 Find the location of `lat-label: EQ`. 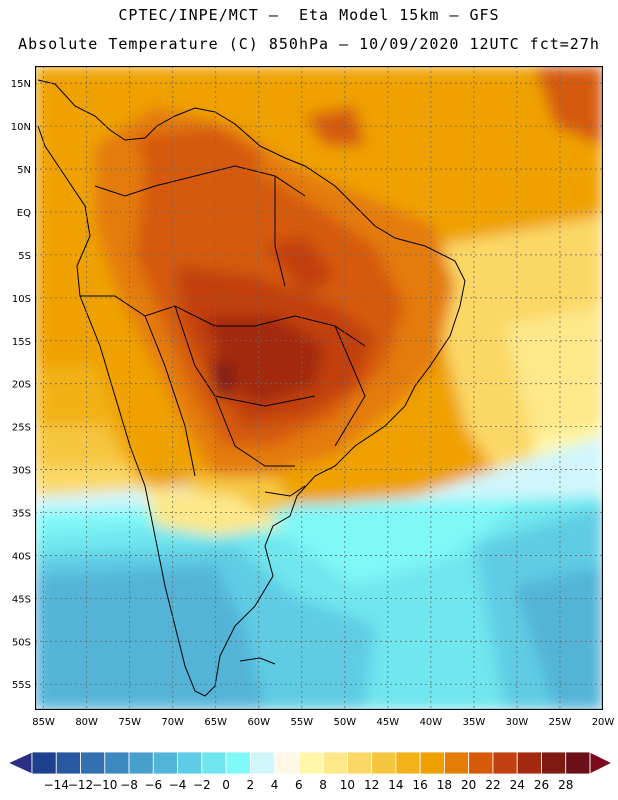

lat-label: EQ is located at coordinates (24, 213).